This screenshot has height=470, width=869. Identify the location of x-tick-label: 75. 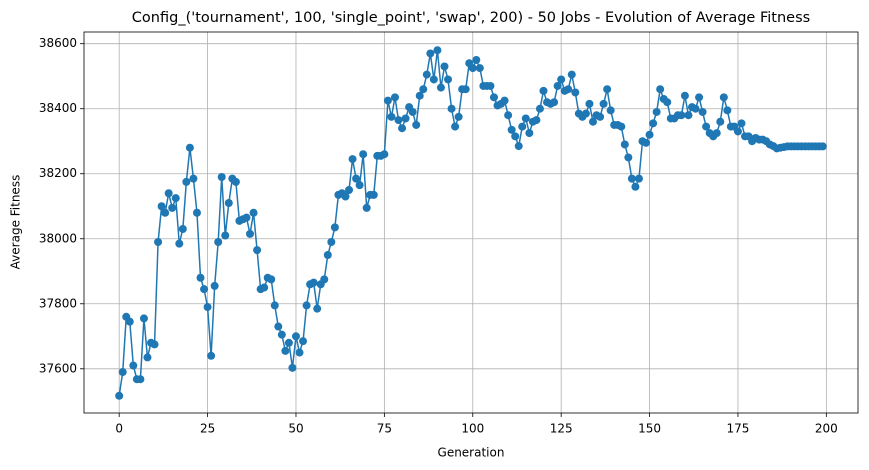
(384, 429).